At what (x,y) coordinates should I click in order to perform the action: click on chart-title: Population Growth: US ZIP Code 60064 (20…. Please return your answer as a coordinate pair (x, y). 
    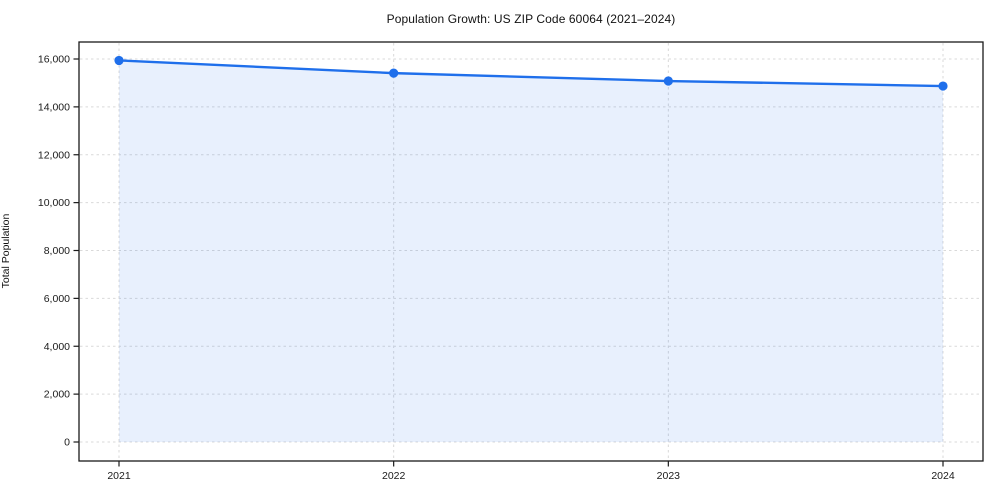
    Looking at the image, I should click on (531, 19).